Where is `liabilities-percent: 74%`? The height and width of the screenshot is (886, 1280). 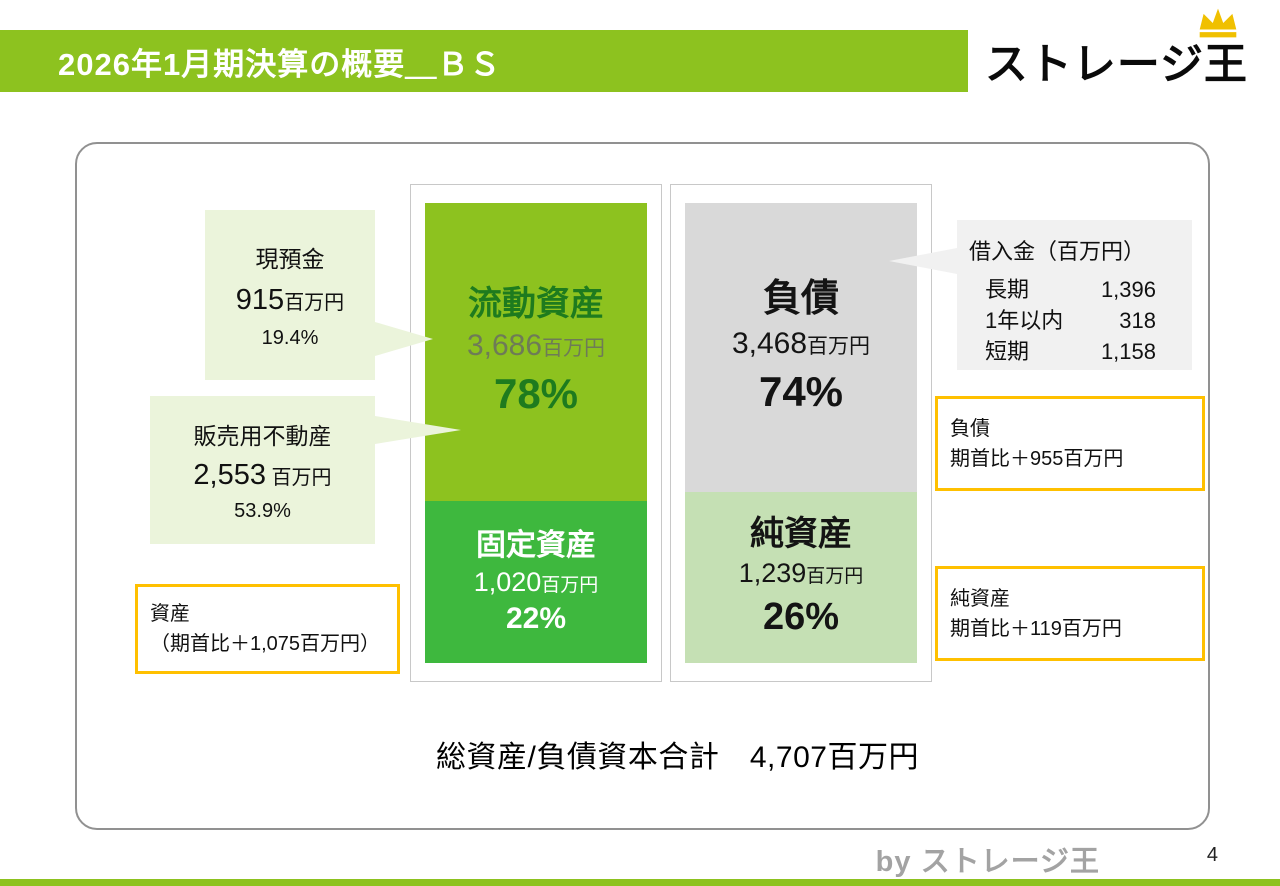 liabilities-percent: 74% is located at coordinates (801, 392).